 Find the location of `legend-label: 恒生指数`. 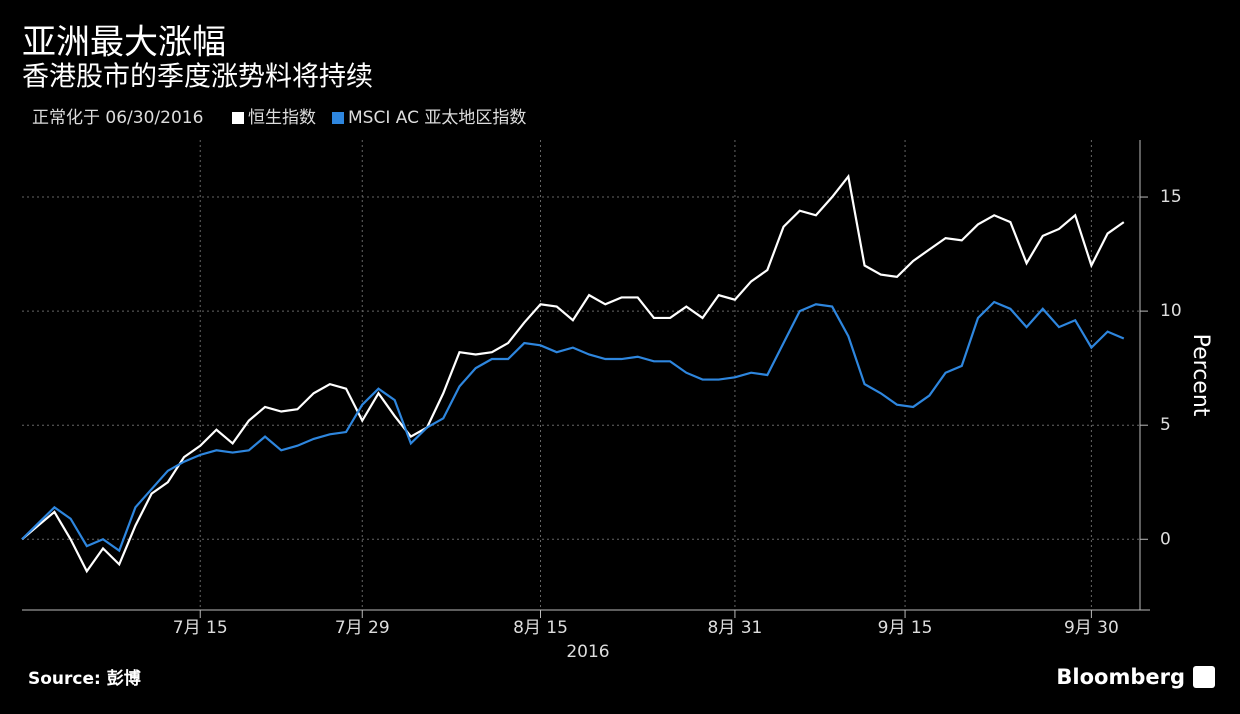

legend-label: 恒生指数 is located at coordinates (282, 118).